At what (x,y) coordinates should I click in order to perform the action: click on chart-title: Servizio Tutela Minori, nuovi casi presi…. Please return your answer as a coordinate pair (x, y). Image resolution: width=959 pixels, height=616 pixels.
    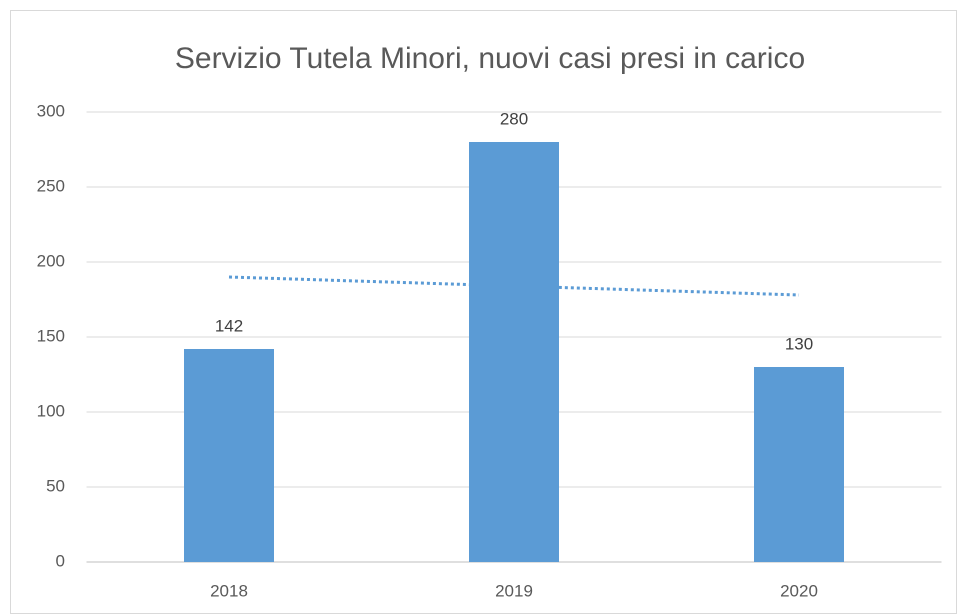
    Looking at the image, I should click on (490, 58).